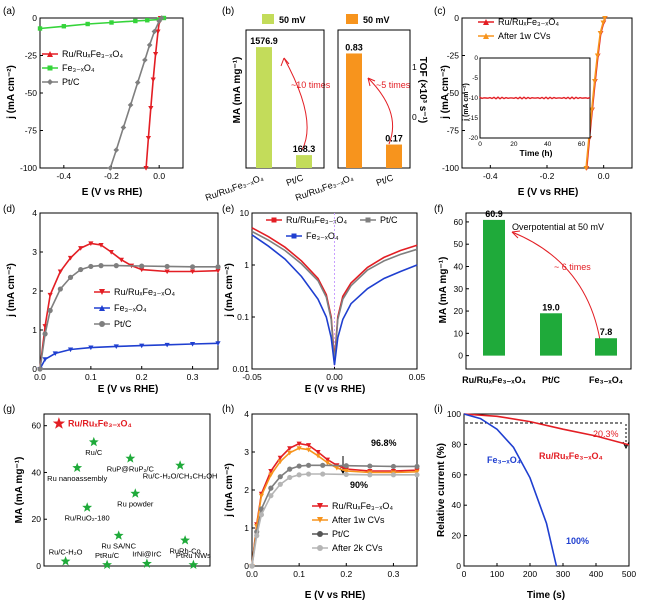  Describe the element at coordinates (548, 144) in the screenshot. I see `inset-xtick-2: 40` at that location.